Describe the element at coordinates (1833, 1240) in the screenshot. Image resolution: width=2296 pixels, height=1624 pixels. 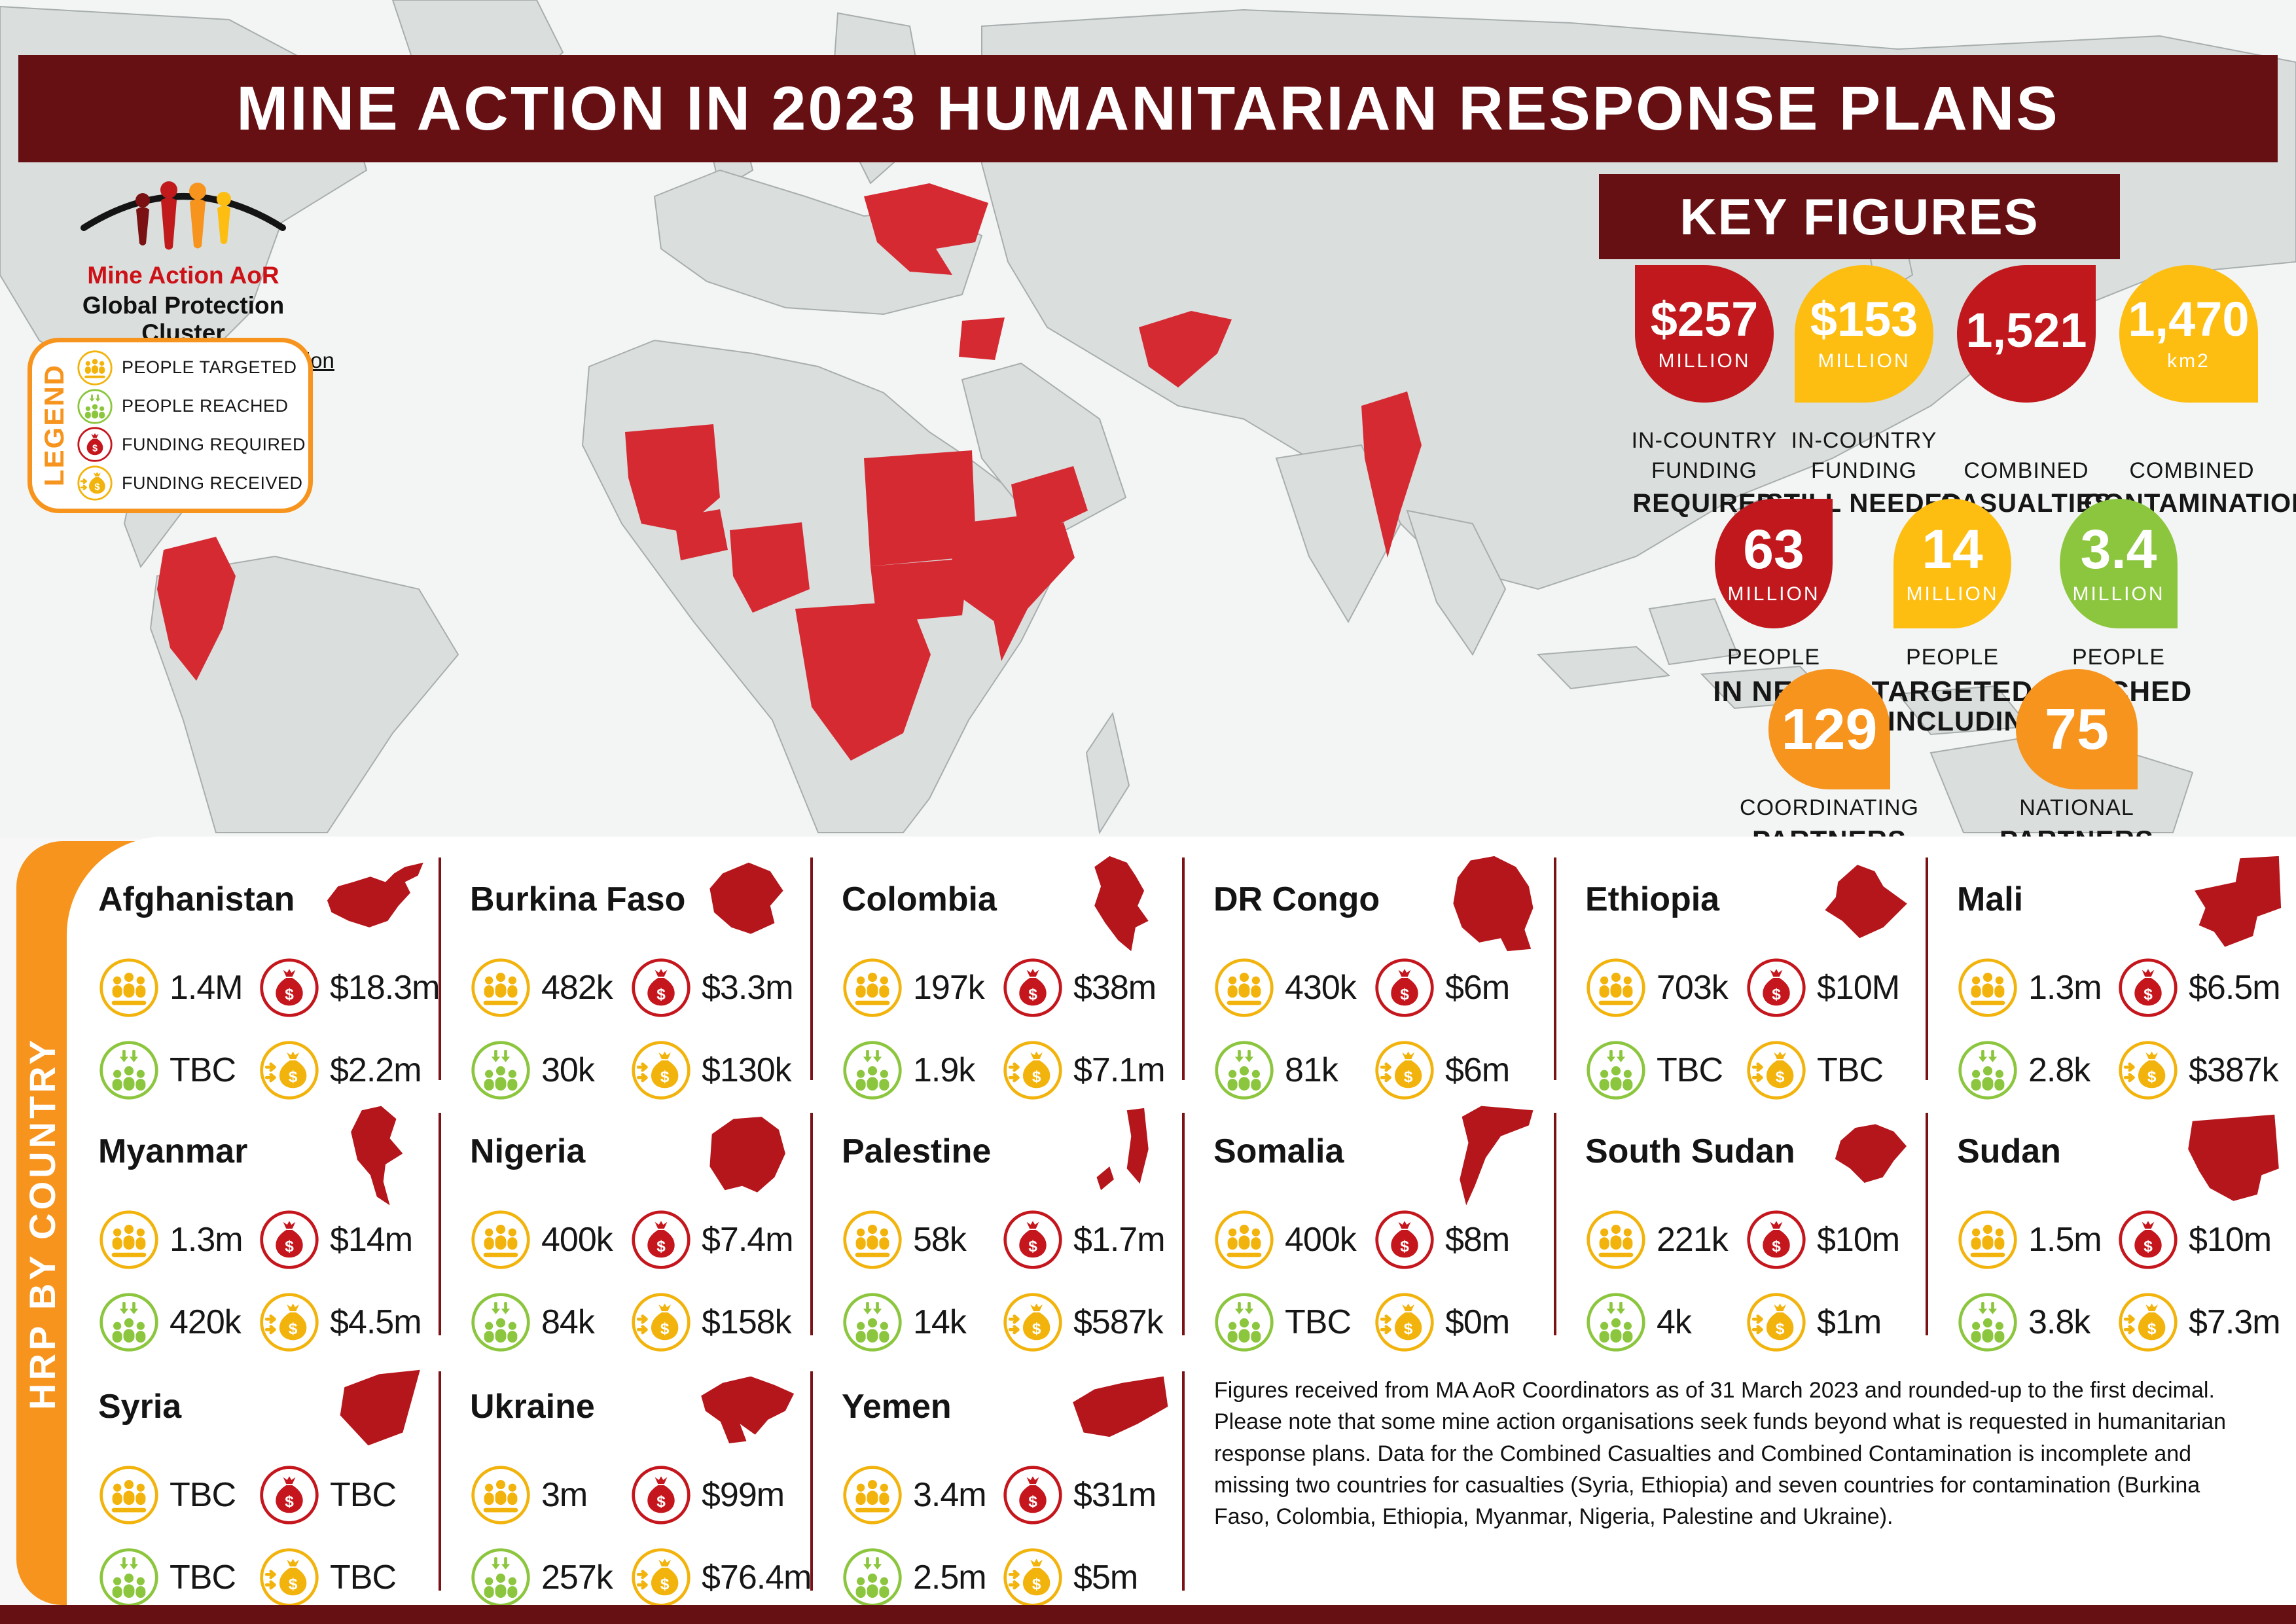
I see `stat-funding-required: $10m` at that location.